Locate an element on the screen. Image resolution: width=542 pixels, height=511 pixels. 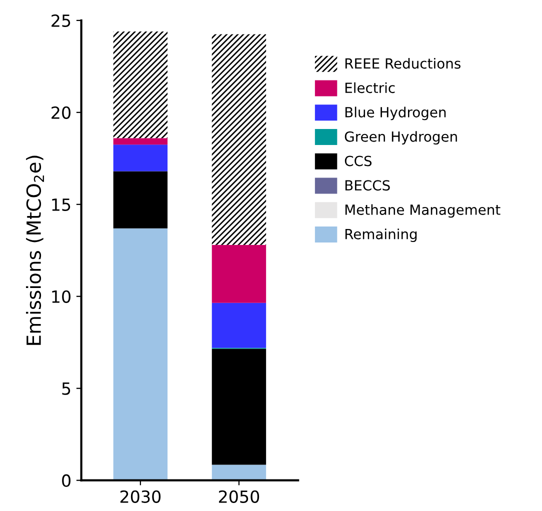
x-tick-label: 2050 is located at coordinates (239, 496).